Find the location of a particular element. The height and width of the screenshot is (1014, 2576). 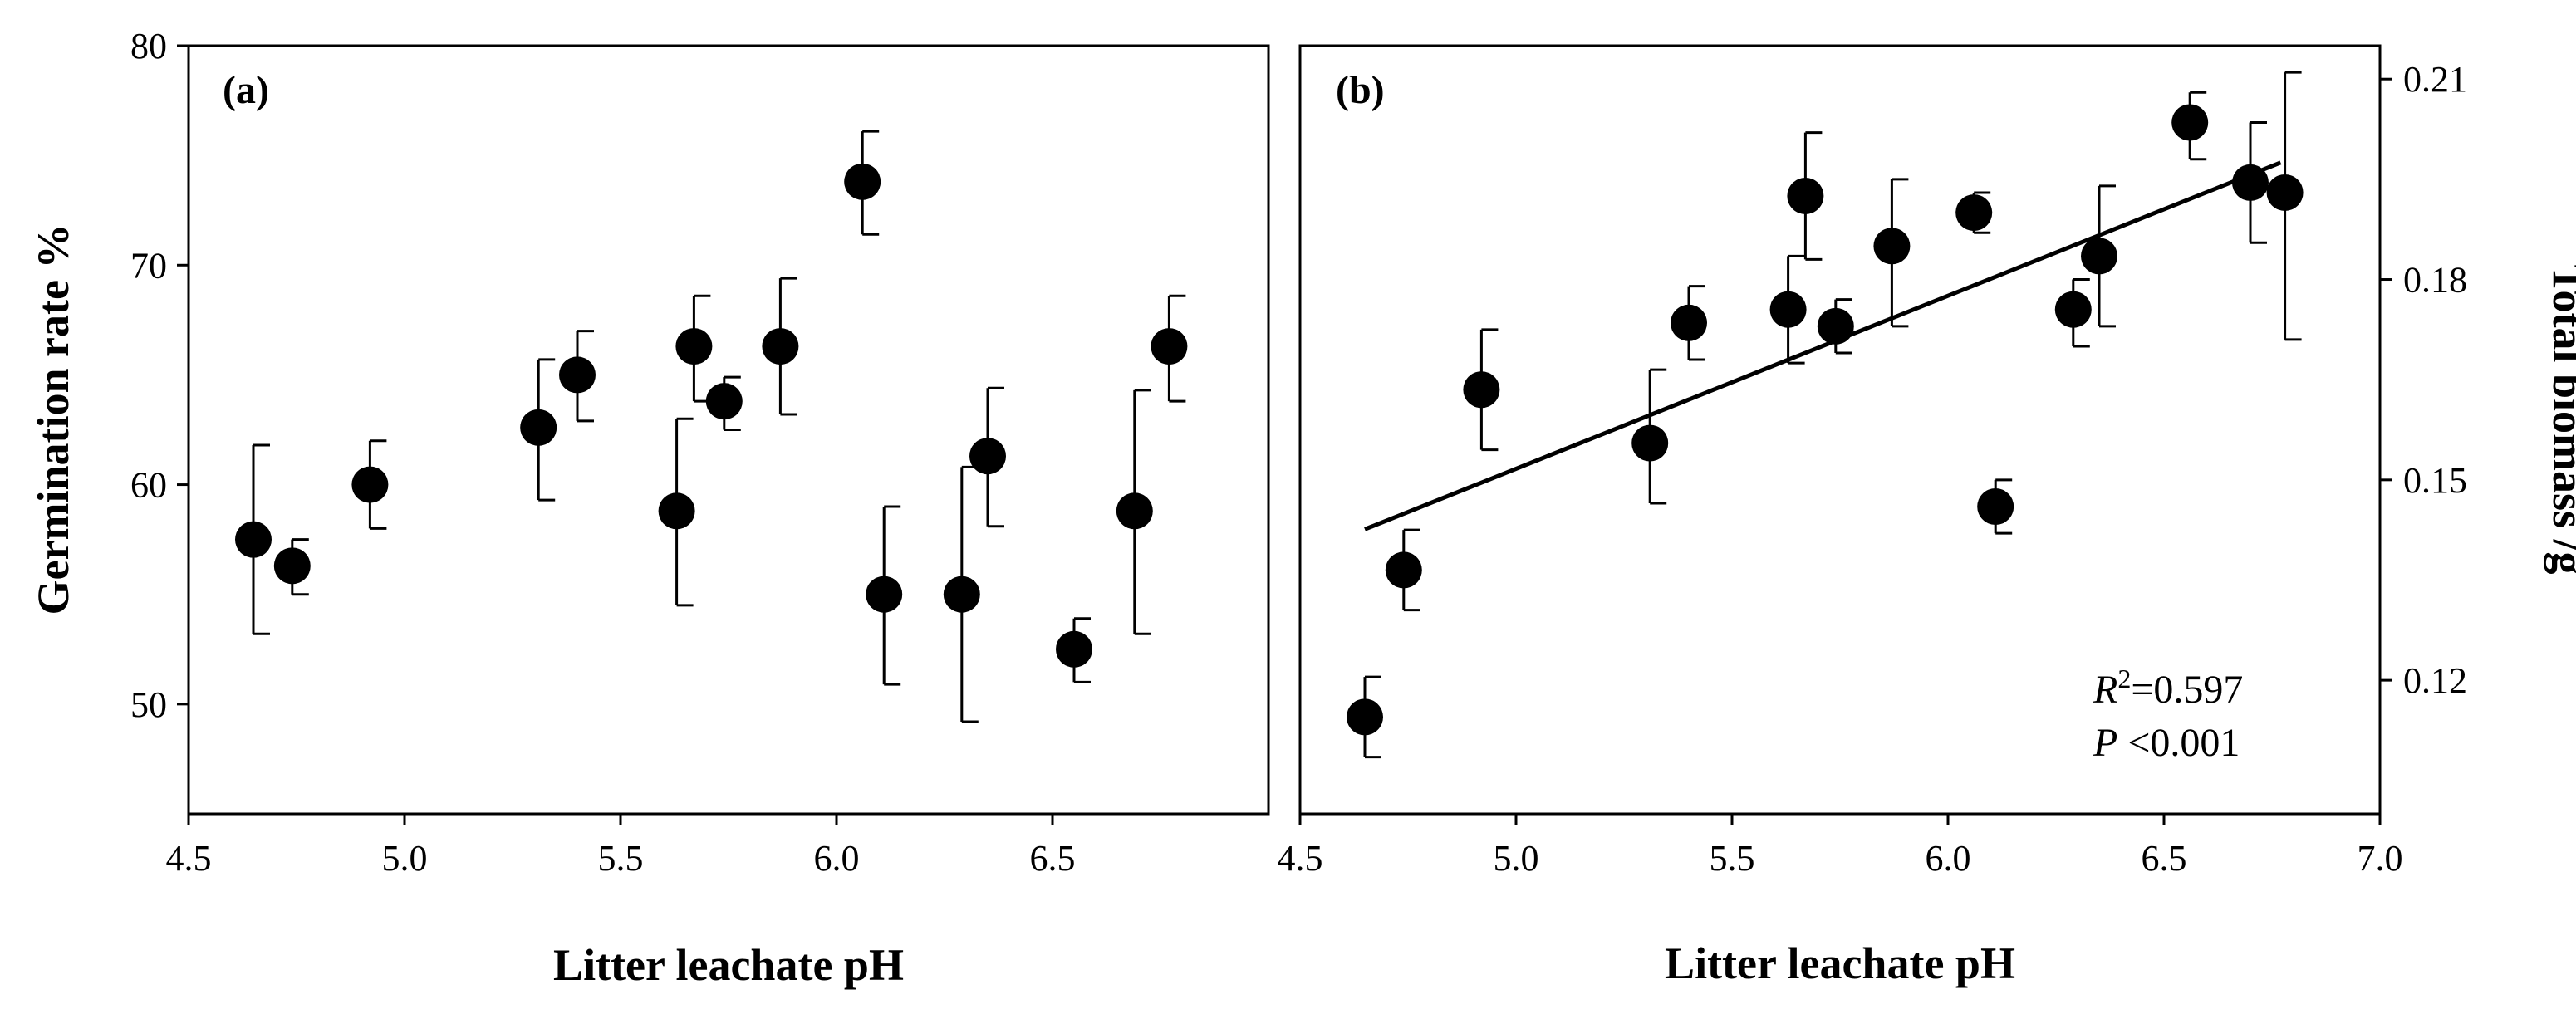

y-tick-label: 0.15 is located at coordinates (2435, 480).